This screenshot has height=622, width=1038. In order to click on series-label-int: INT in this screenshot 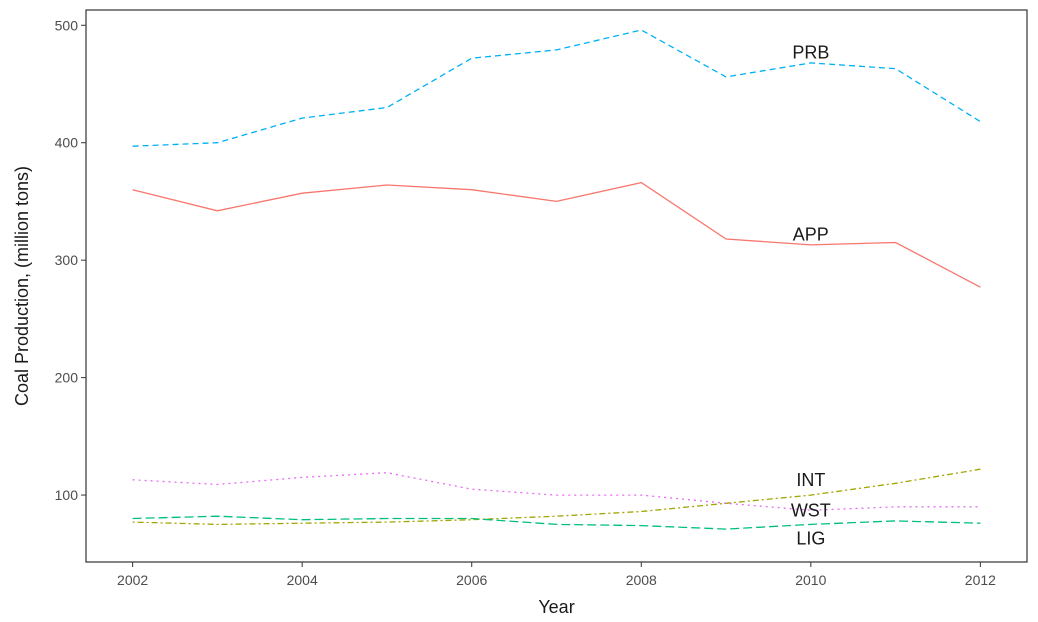, I will do `click(810, 480)`.